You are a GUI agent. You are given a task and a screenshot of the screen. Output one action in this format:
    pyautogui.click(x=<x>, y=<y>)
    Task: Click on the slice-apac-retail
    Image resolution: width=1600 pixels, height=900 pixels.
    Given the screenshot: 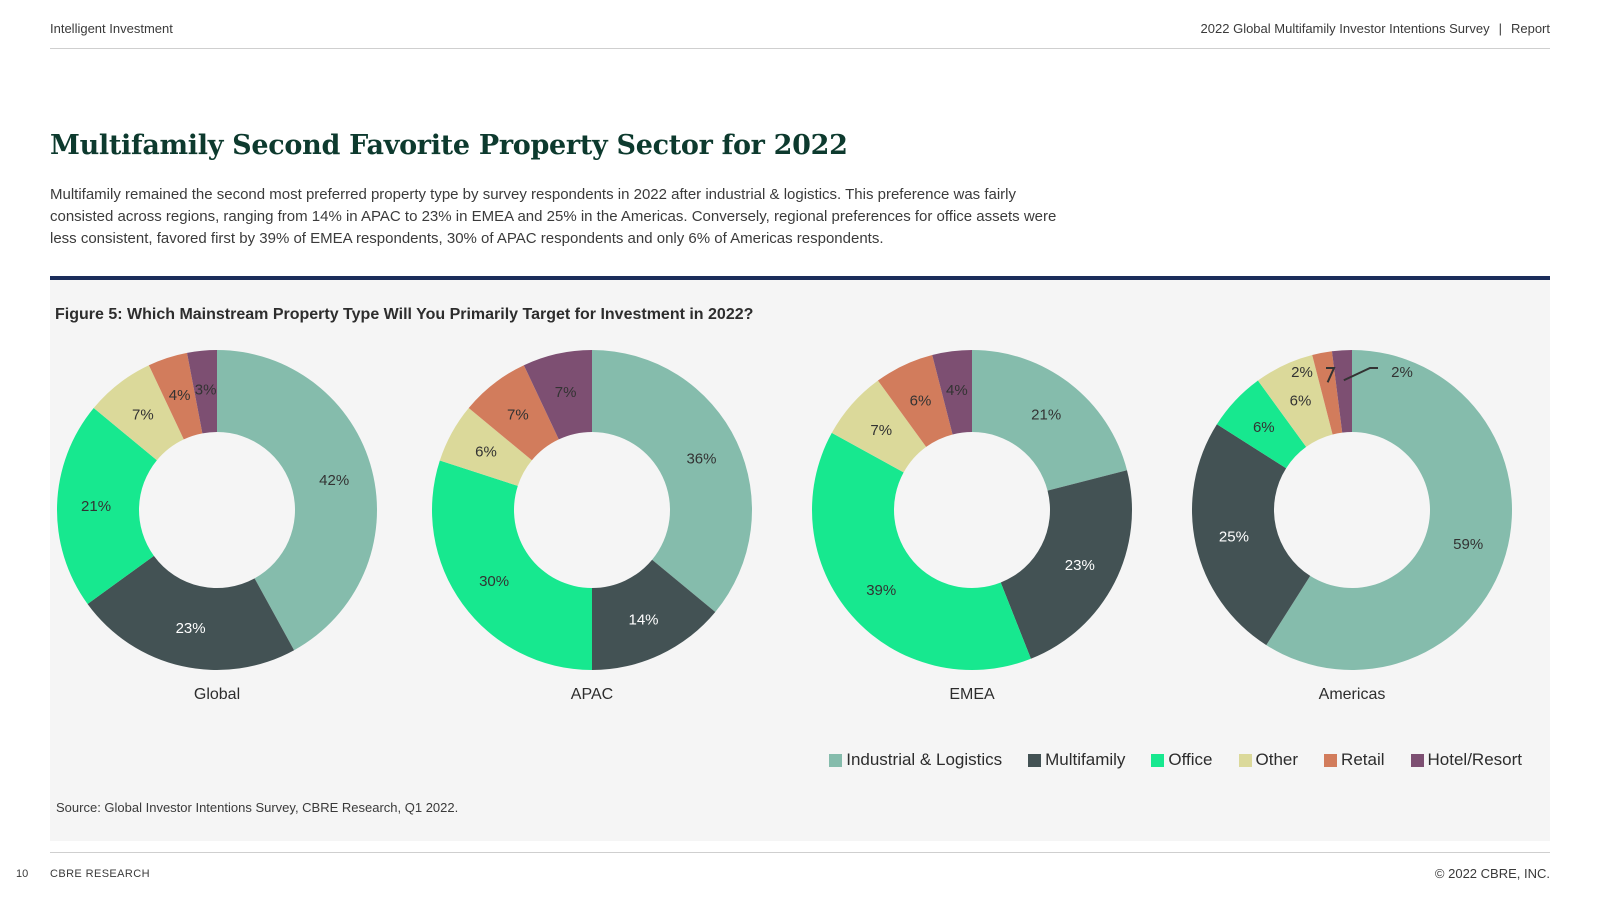 What is the action you would take?
    pyautogui.click(x=513, y=413)
    